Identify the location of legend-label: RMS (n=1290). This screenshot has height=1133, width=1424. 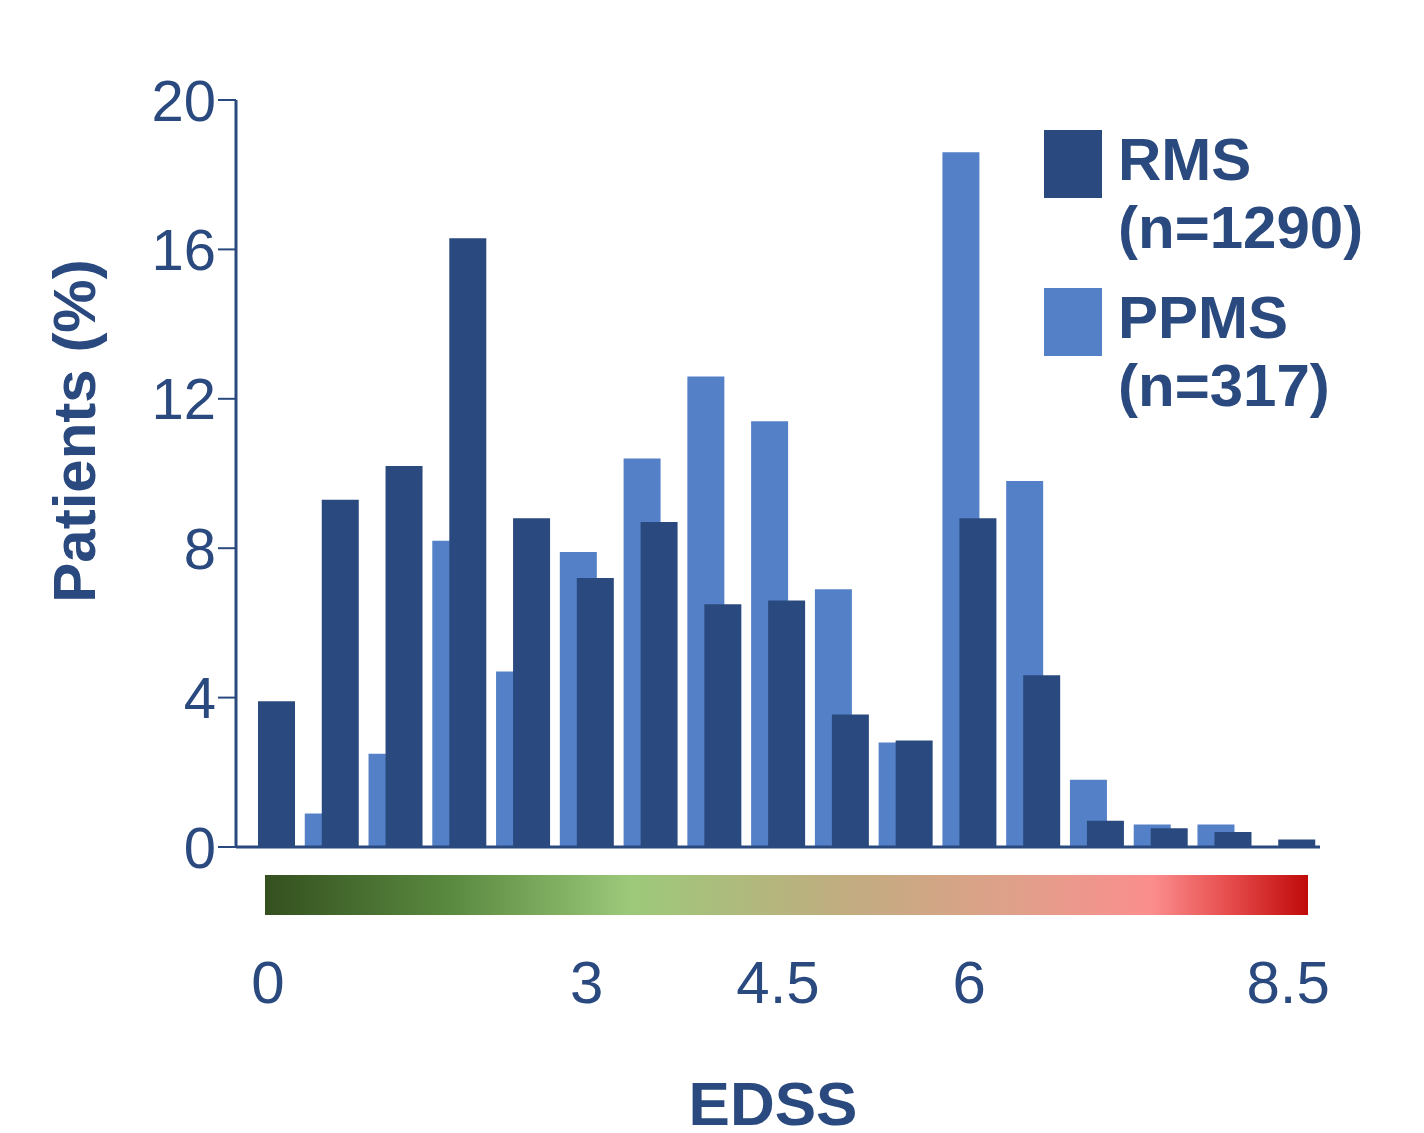
(1241, 194).